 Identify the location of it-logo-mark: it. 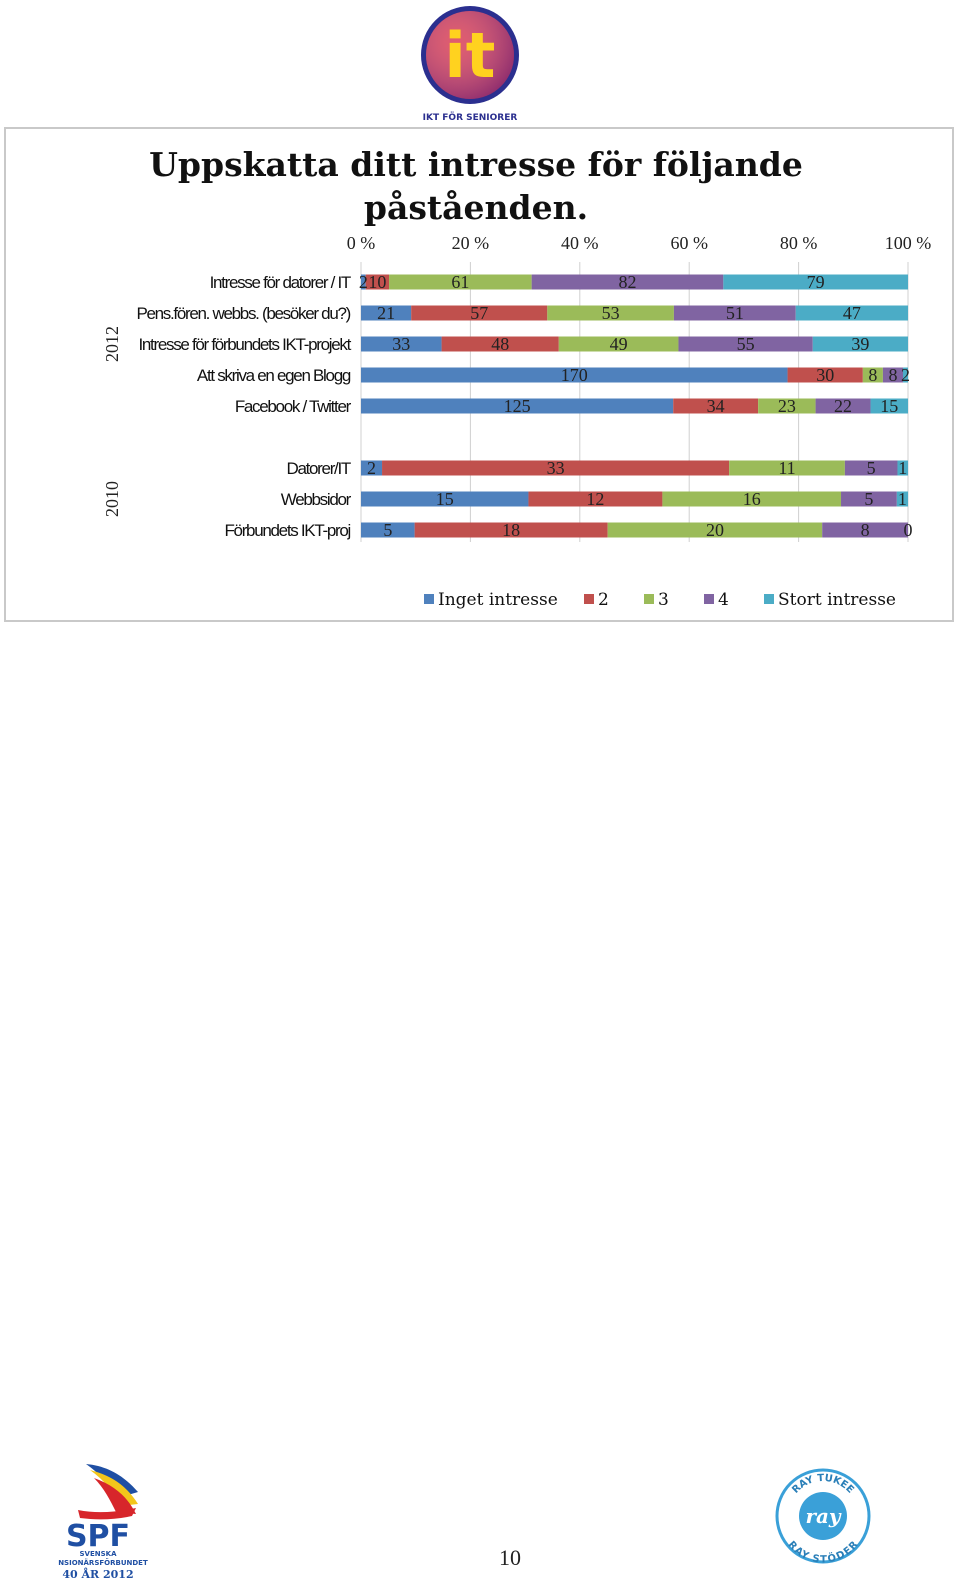
(470, 55).